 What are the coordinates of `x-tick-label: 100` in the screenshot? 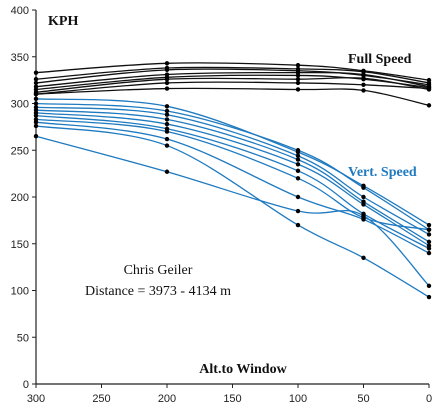 It's located at (298, 399).